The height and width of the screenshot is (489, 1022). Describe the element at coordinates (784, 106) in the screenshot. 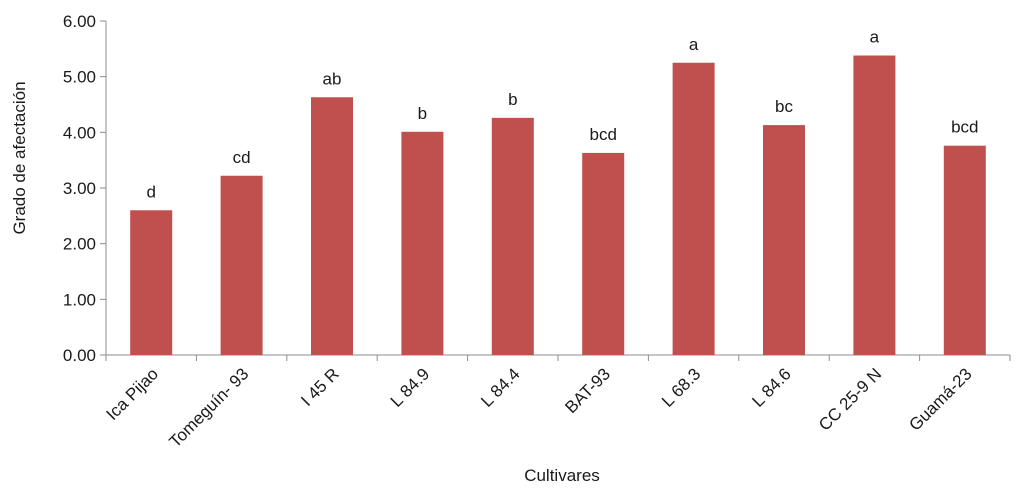

I see `significance-label: bc` at that location.